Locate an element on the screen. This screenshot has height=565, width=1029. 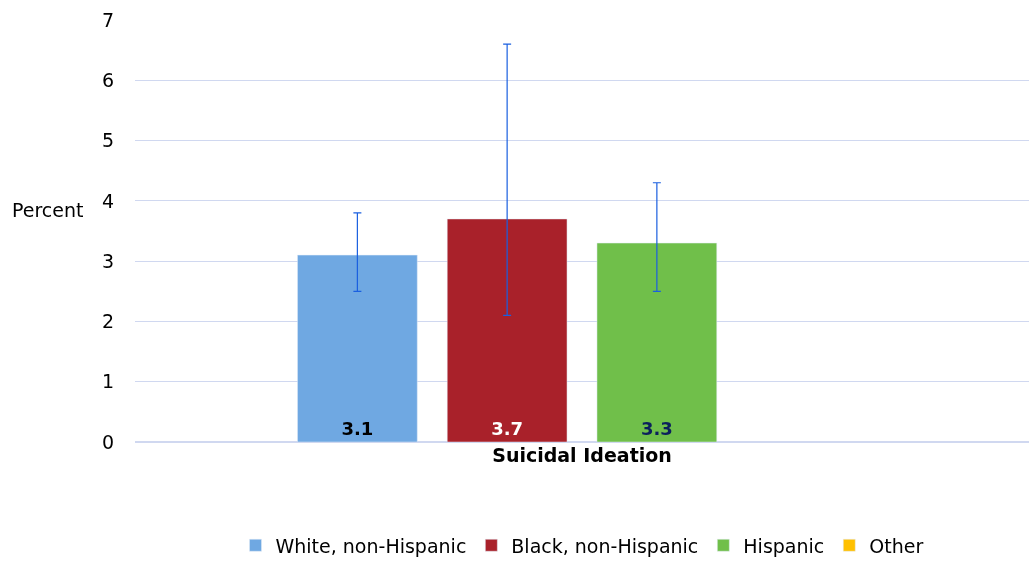
y-tick-label: 4 is located at coordinates (107, 200).